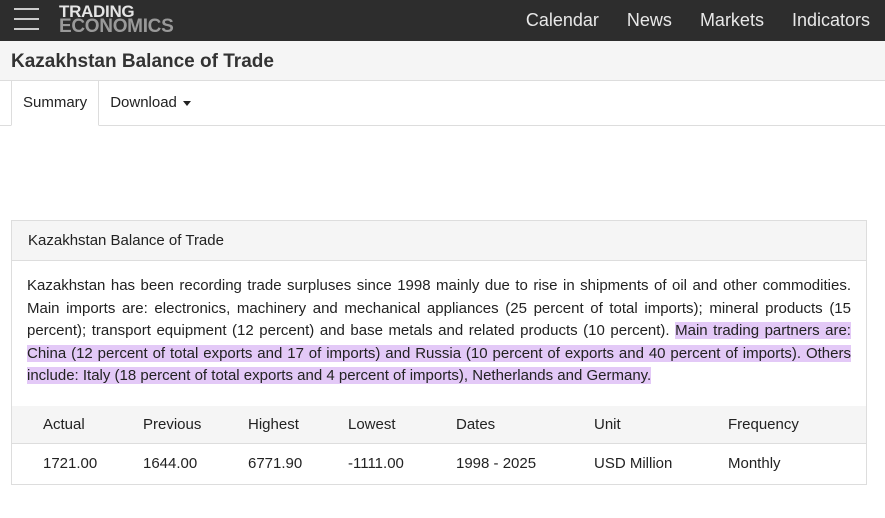 This screenshot has width=885, height=518. What do you see at coordinates (402, 424) in the screenshot?
I see `column-header: Lowest` at bounding box center [402, 424].